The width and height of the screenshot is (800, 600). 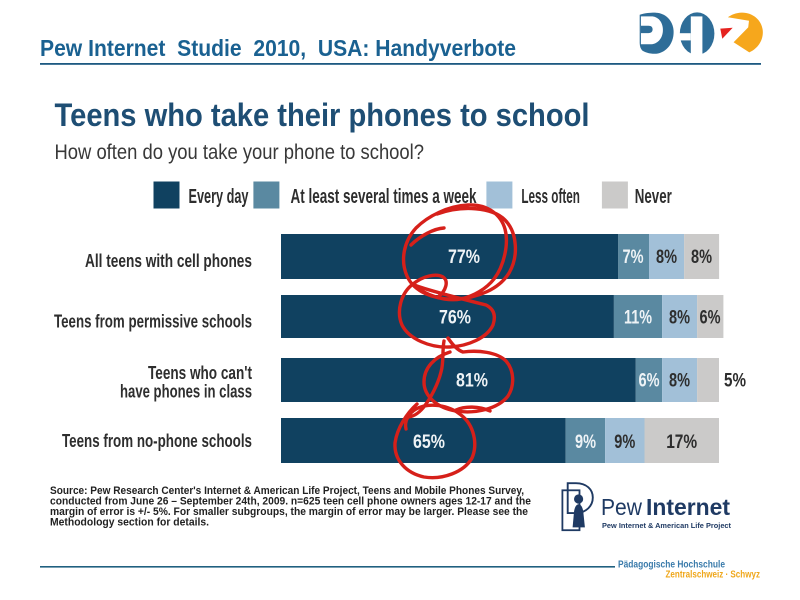 I want to click on svg-text: Internet, so click(x=688, y=507).